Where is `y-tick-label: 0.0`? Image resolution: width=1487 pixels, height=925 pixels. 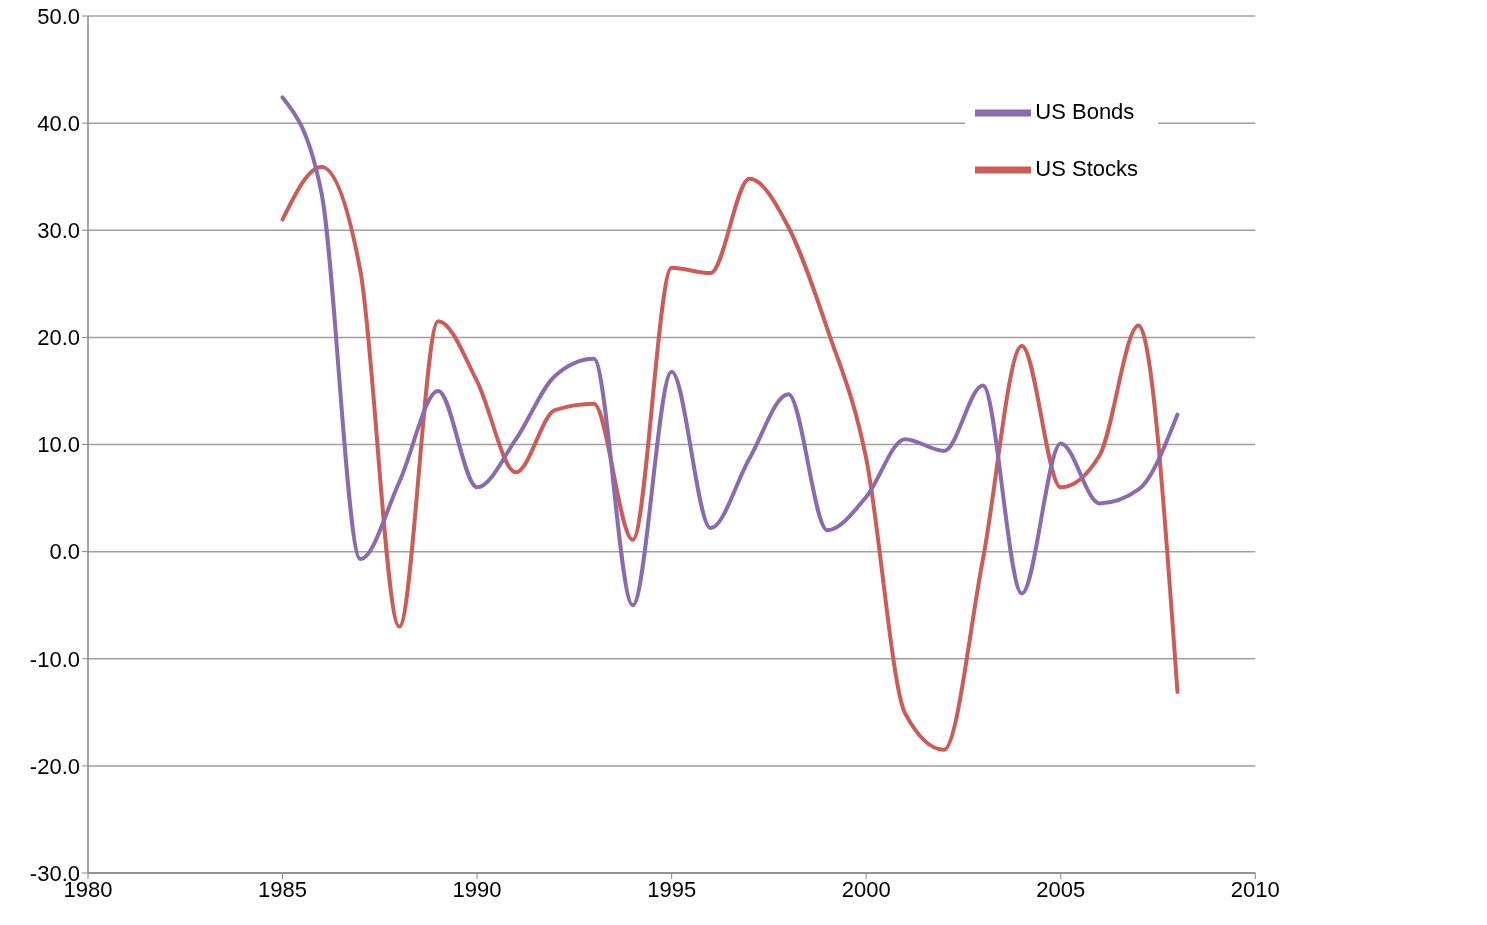 y-tick-label: 0.0 is located at coordinates (64, 552).